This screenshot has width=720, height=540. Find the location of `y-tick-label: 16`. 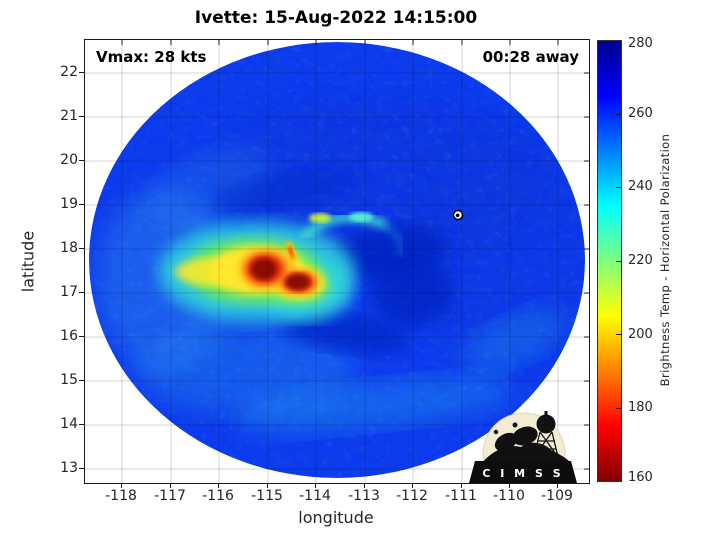

y-tick-label: 16 is located at coordinates (69, 336).